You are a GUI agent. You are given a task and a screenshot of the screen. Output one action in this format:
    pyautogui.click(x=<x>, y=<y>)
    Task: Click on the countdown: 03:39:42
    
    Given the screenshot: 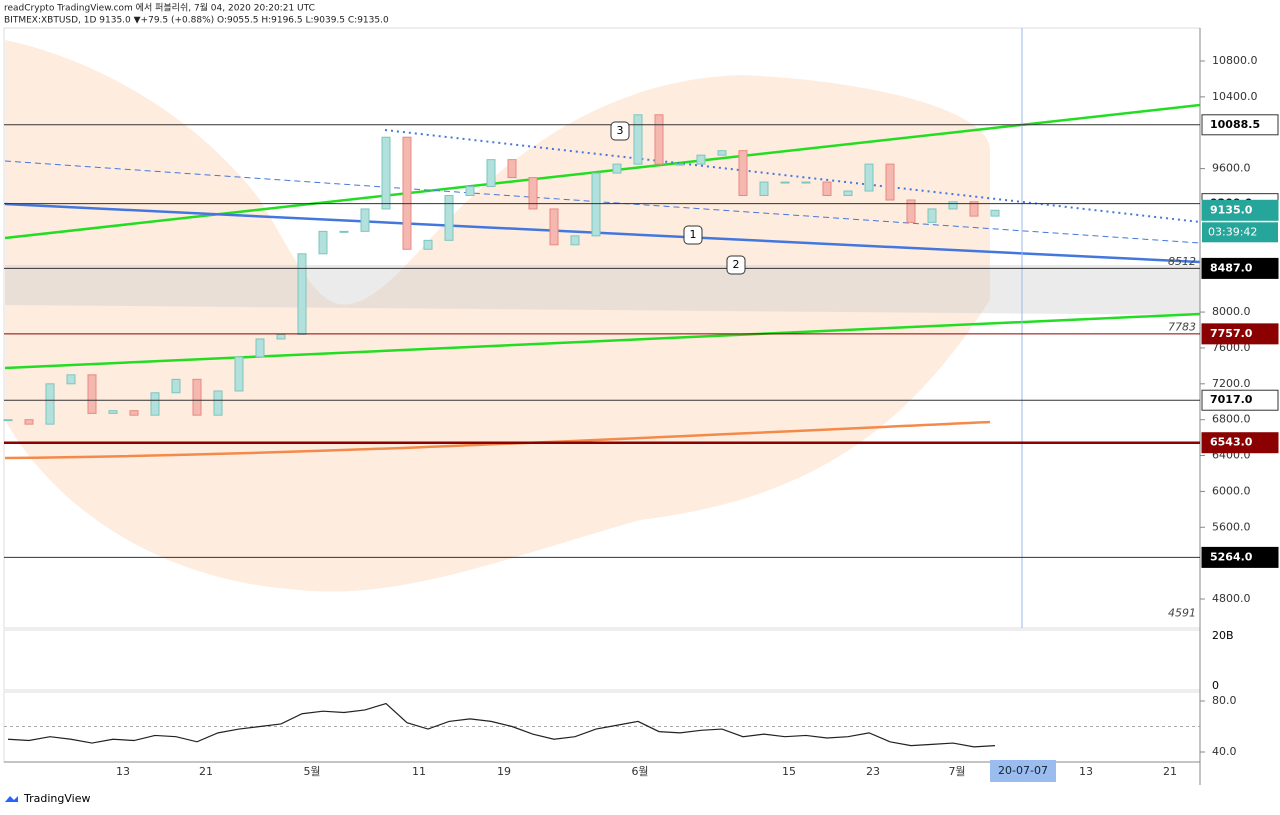 What is the action you would take?
    pyautogui.click(x=1232, y=231)
    